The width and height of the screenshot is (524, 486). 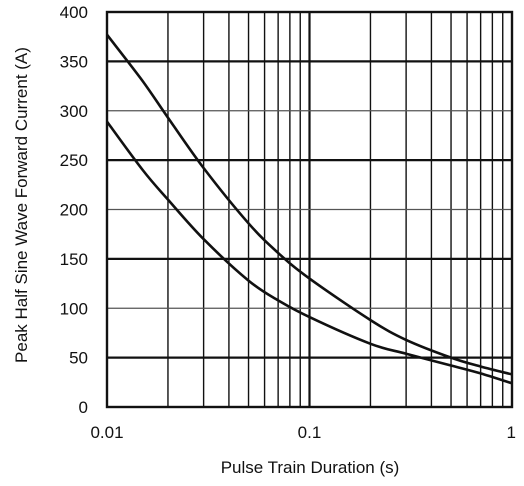 What do you see at coordinates (83, 407) in the screenshot?
I see `y-tick-label: 0` at bounding box center [83, 407].